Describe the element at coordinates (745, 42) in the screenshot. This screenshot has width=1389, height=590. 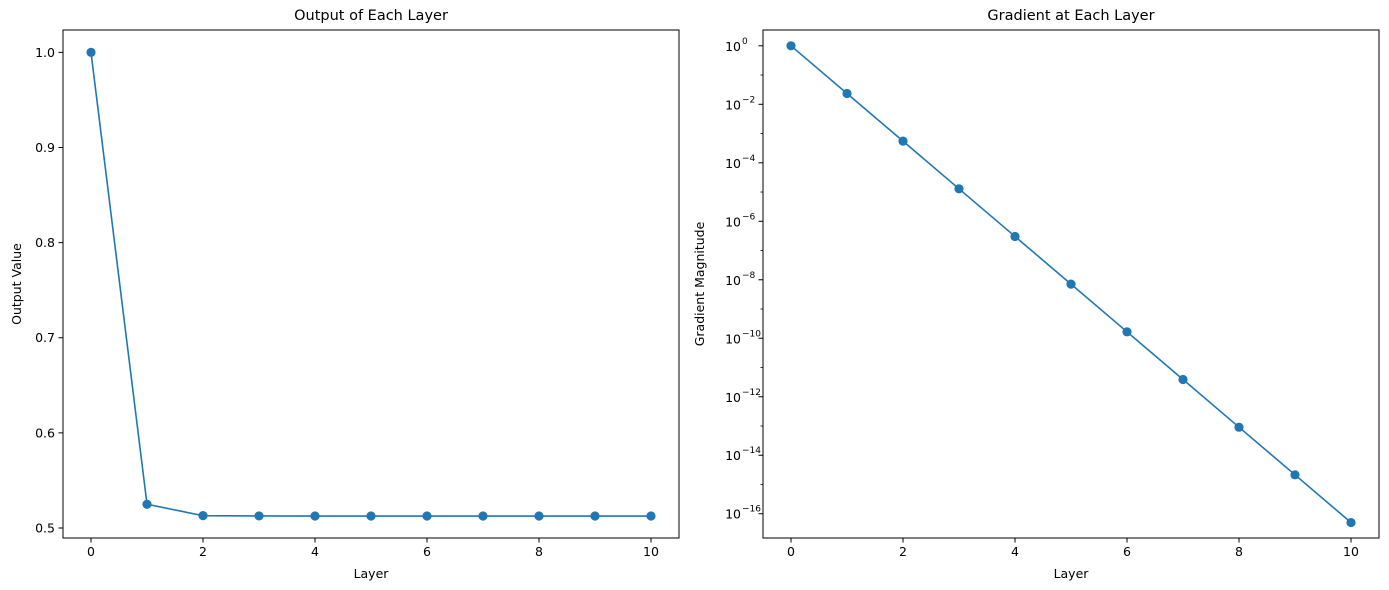
I see `gradient-chart-y-tick-exponent: 0` at that location.